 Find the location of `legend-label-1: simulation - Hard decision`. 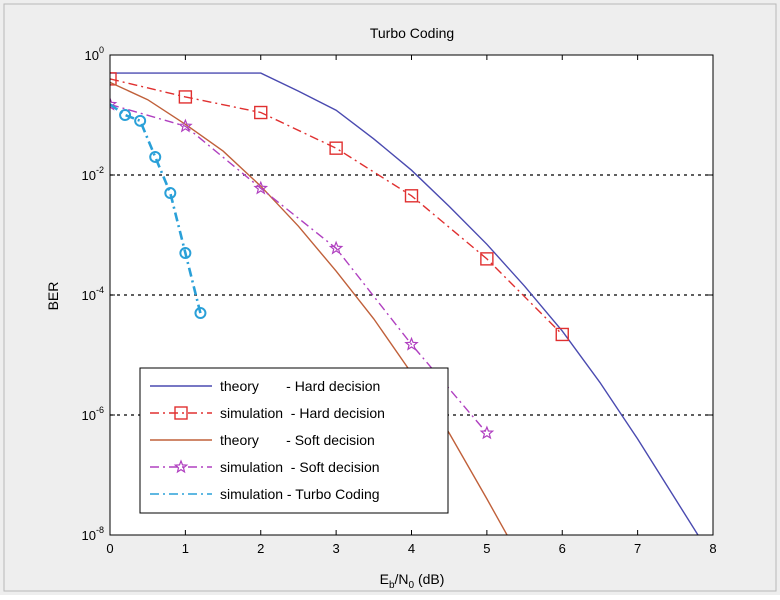

legend-label-1: simulation - Hard decision is located at coordinates (302, 413).